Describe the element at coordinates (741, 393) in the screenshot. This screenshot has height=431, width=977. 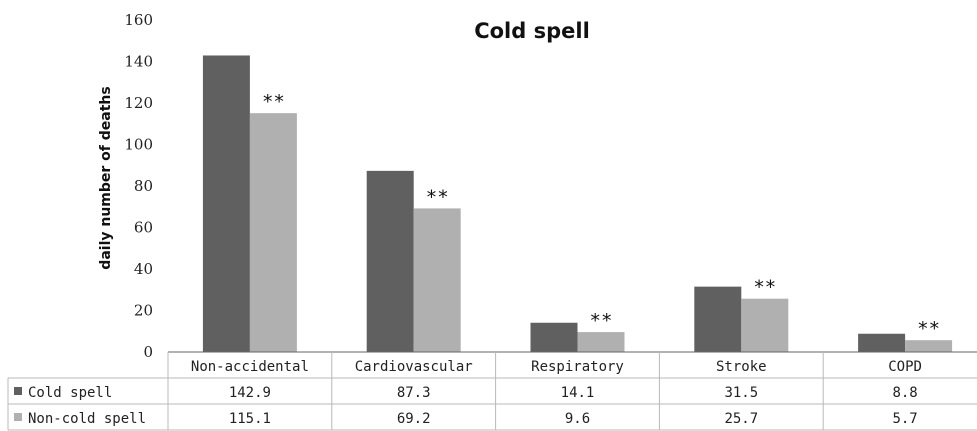
I see `data-label: 31.5` at that location.